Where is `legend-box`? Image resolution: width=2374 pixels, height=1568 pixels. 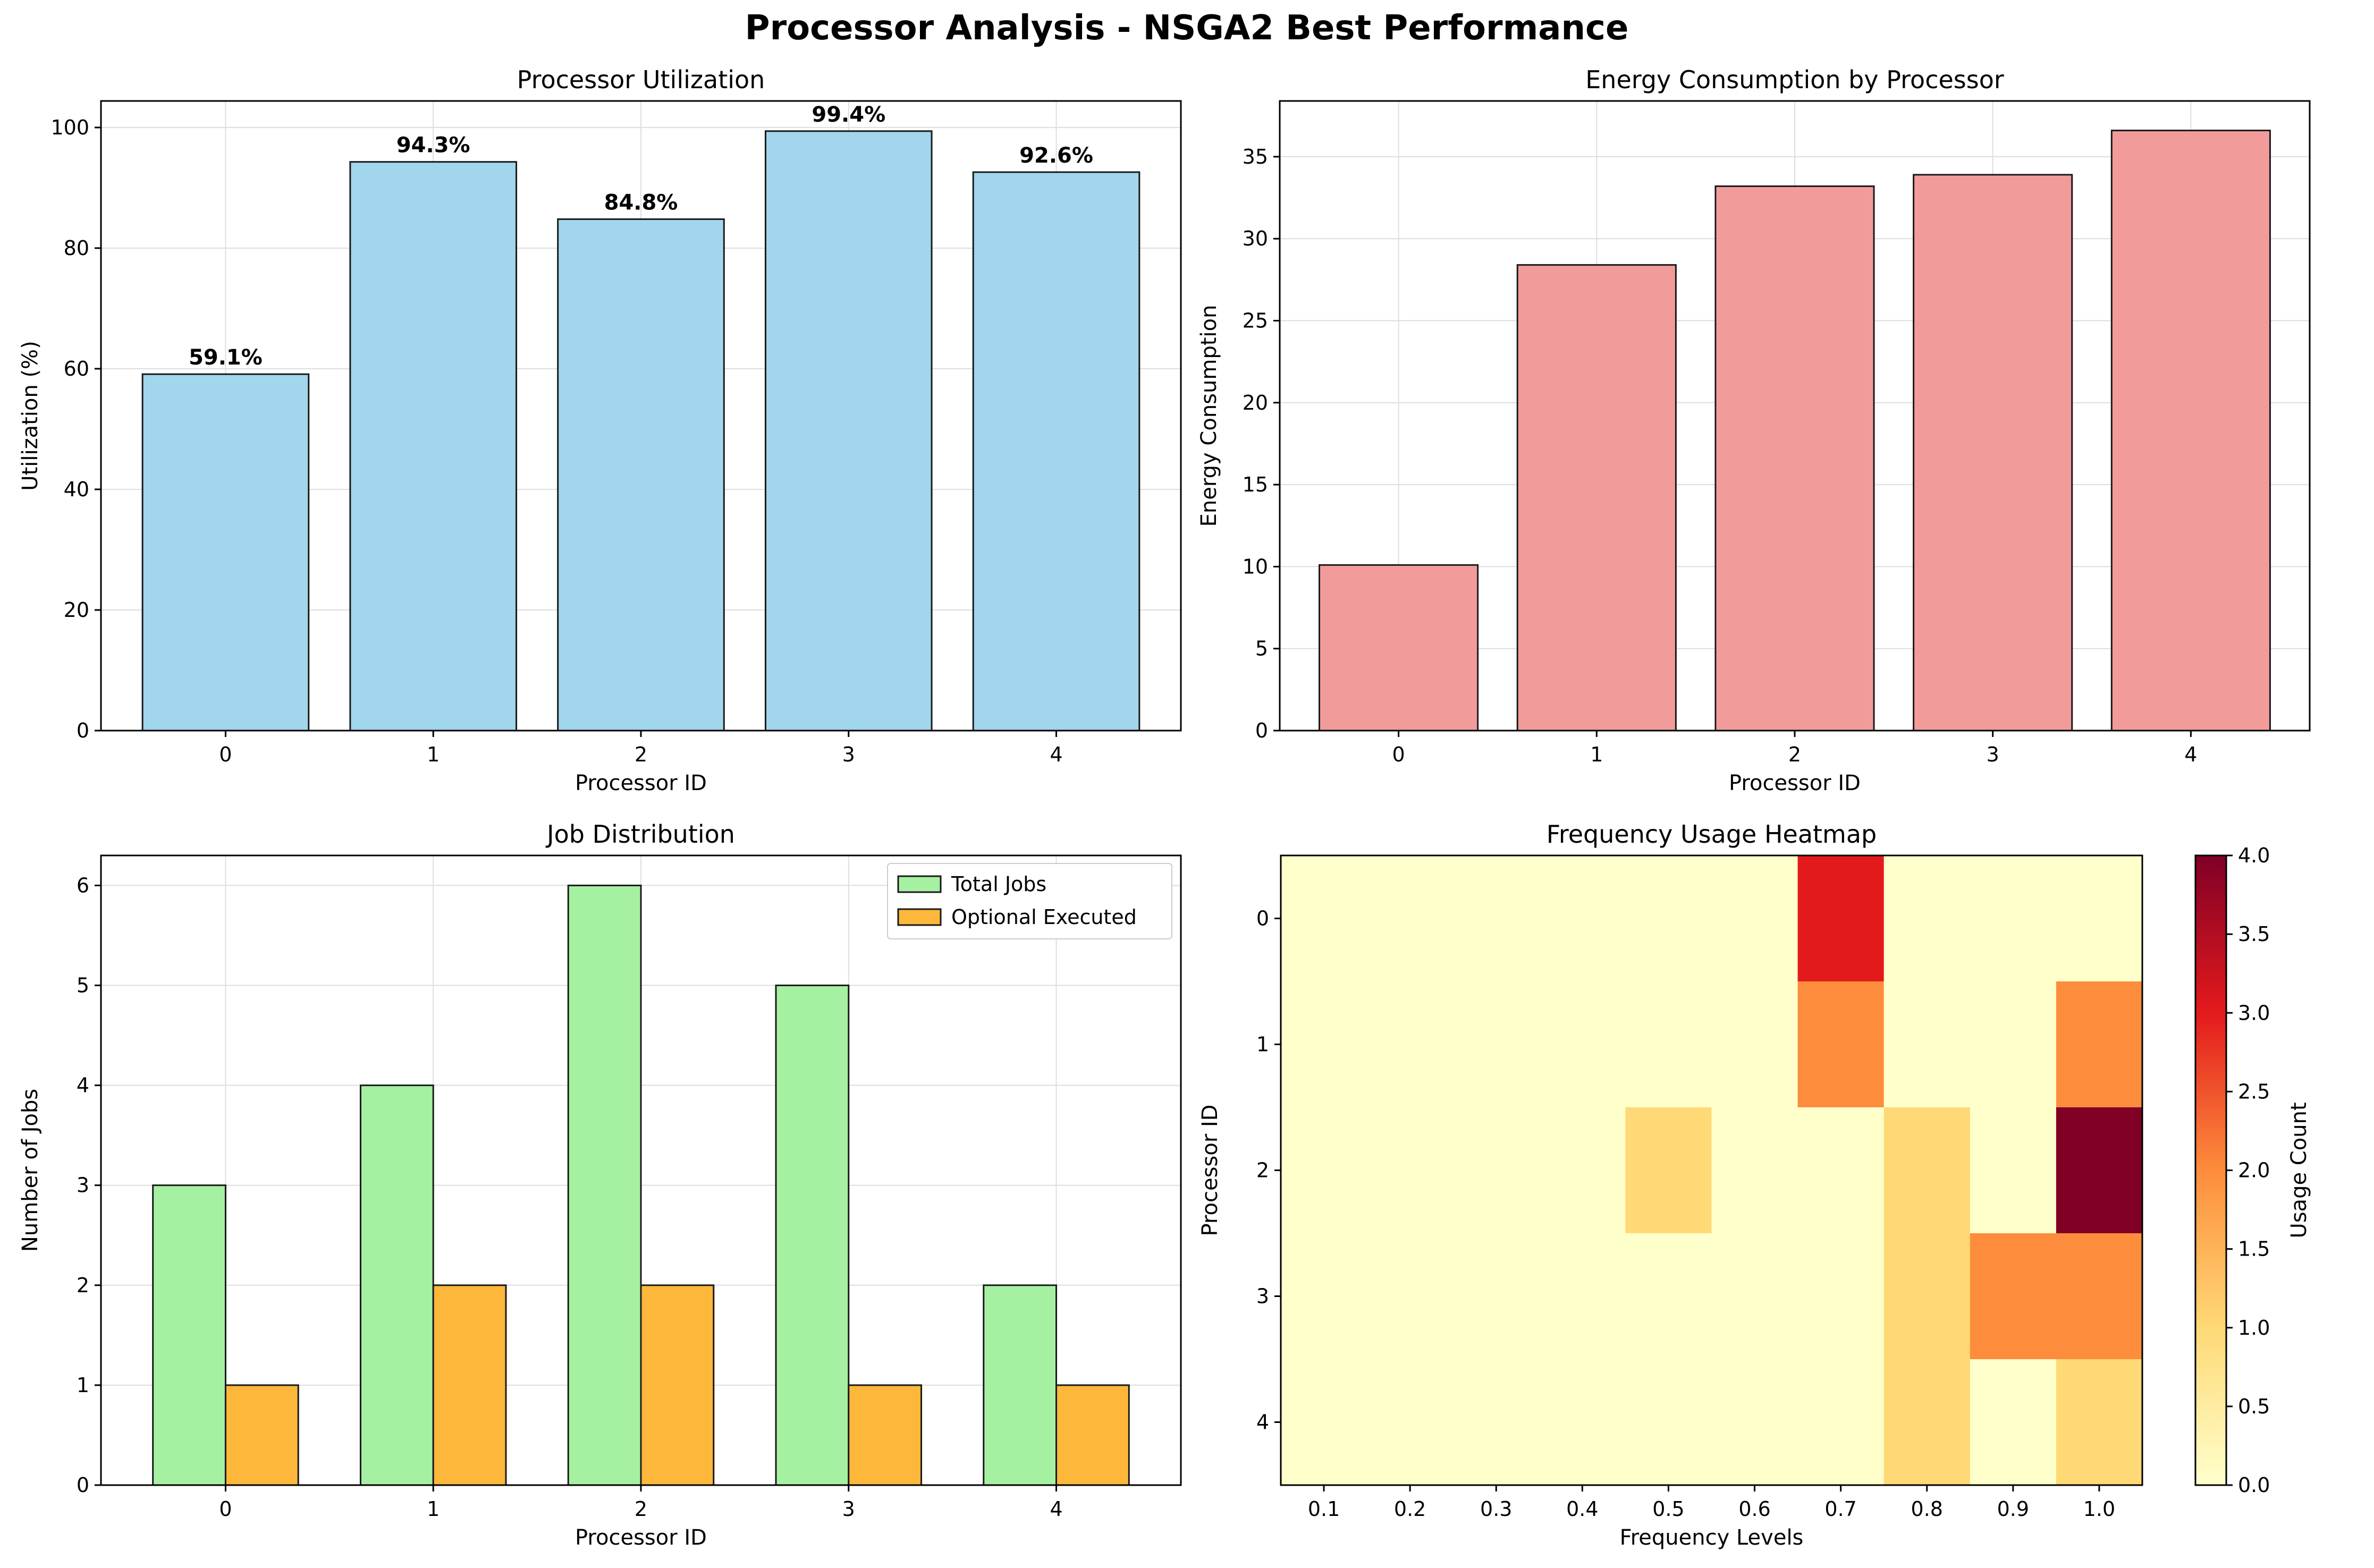
legend-box is located at coordinates (1029, 901).